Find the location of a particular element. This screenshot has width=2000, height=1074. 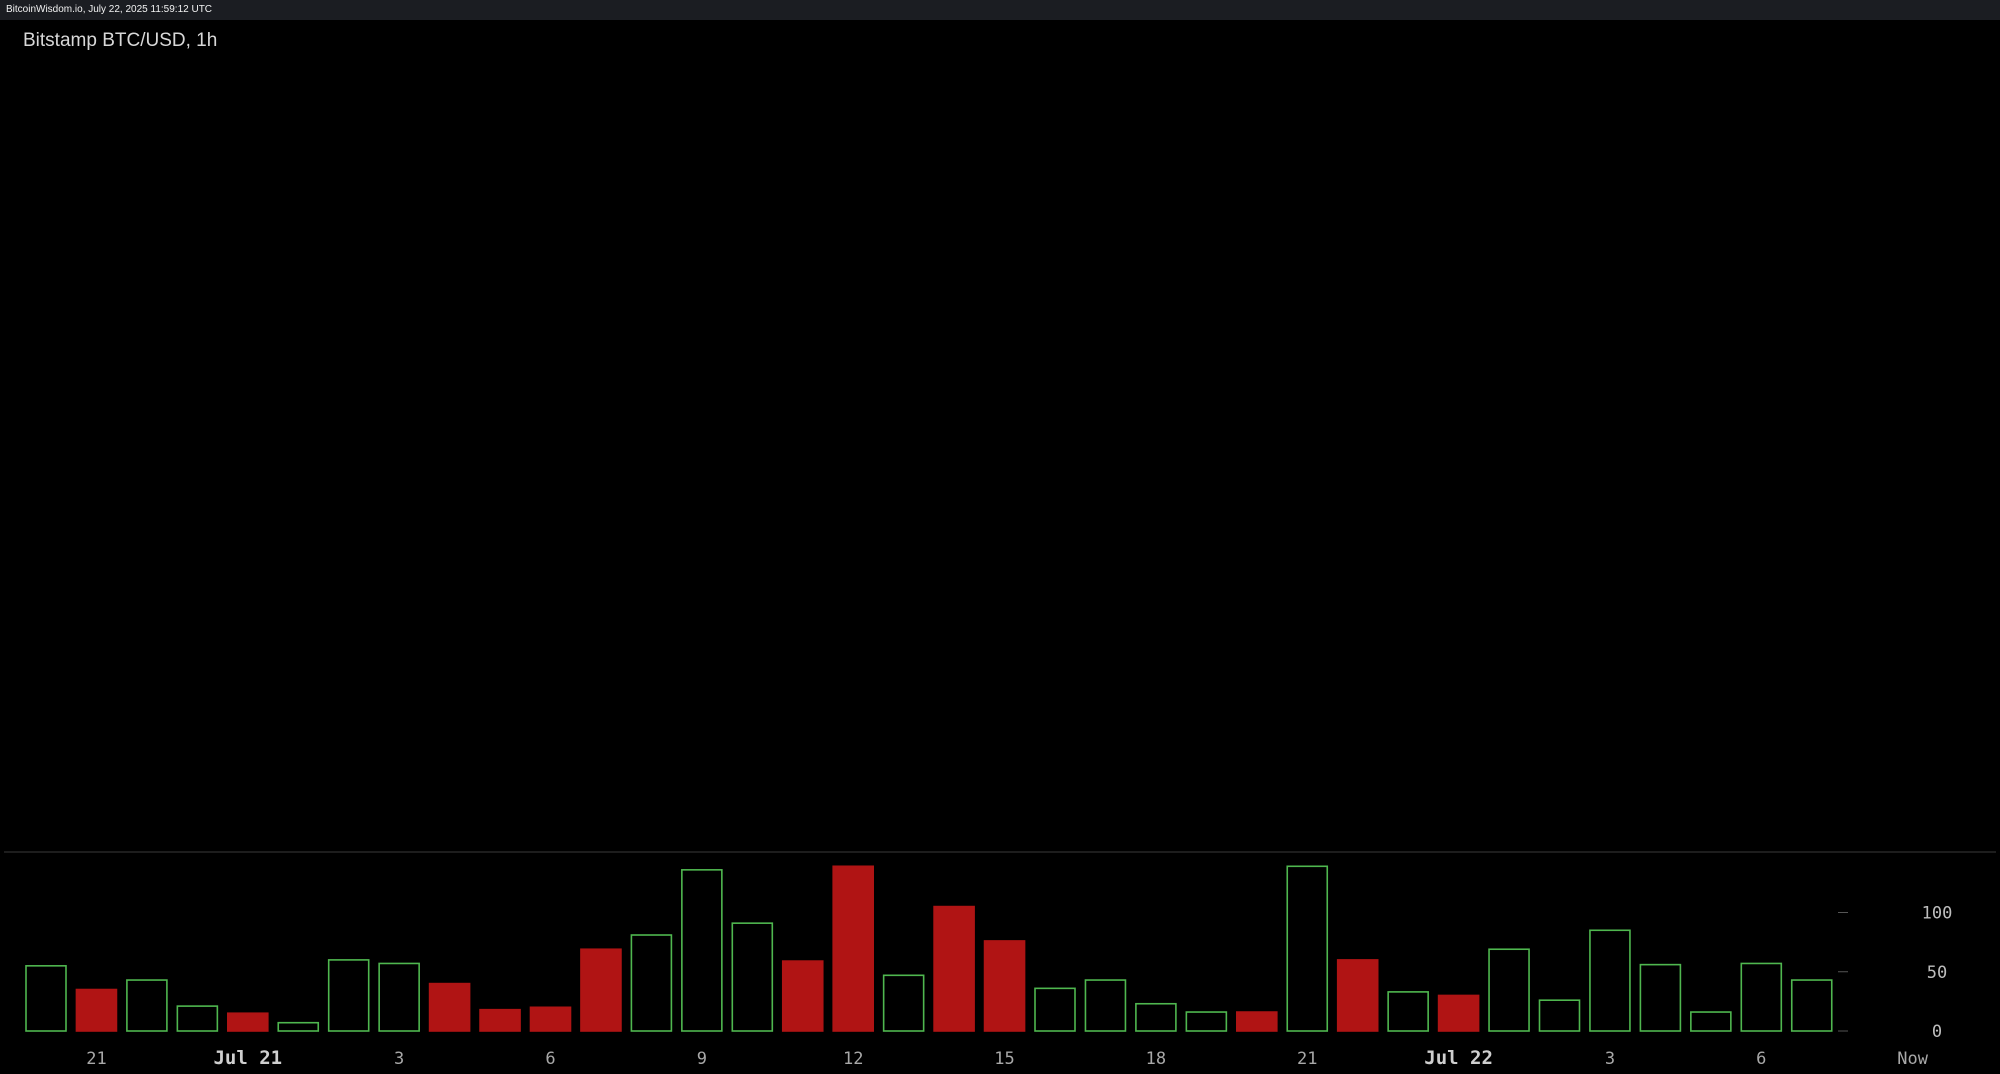

volume-axis-label: 100 is located at coordinates (1937, 914).